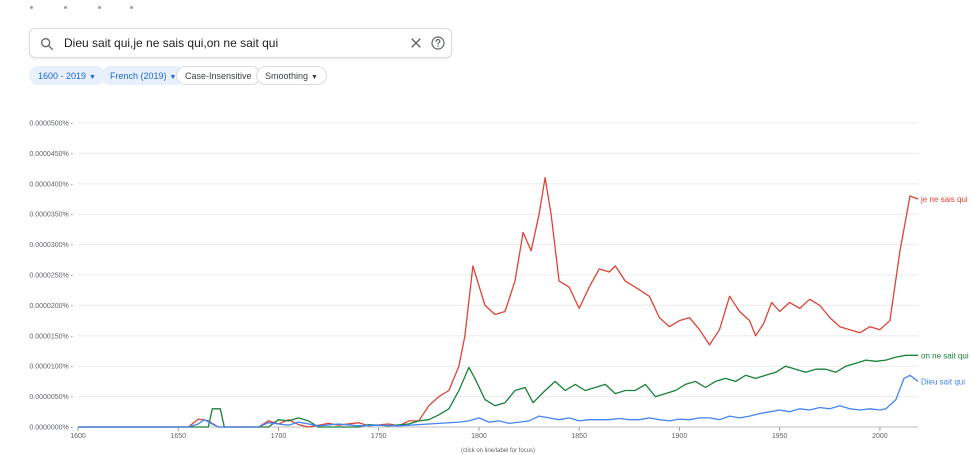 The image size is (973, 455). Describe the element at coordinates (47, 44) in the screenshot. I see `search-icon` at that location.